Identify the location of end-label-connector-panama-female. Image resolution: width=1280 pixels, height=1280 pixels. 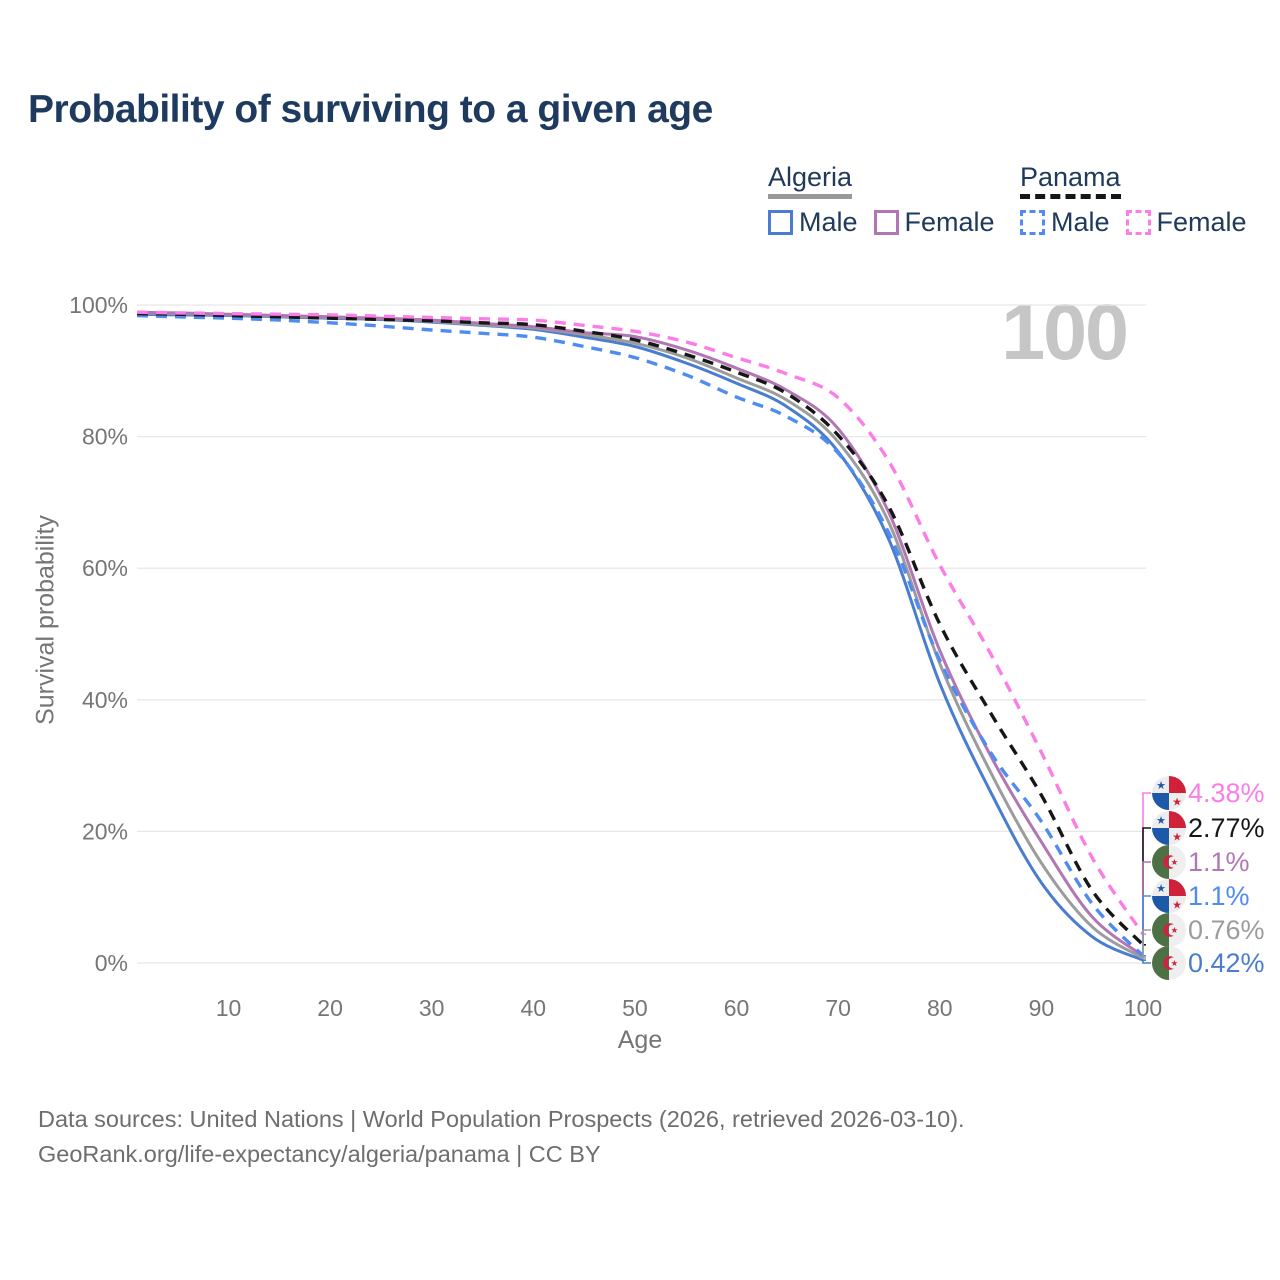
(1146, 863).